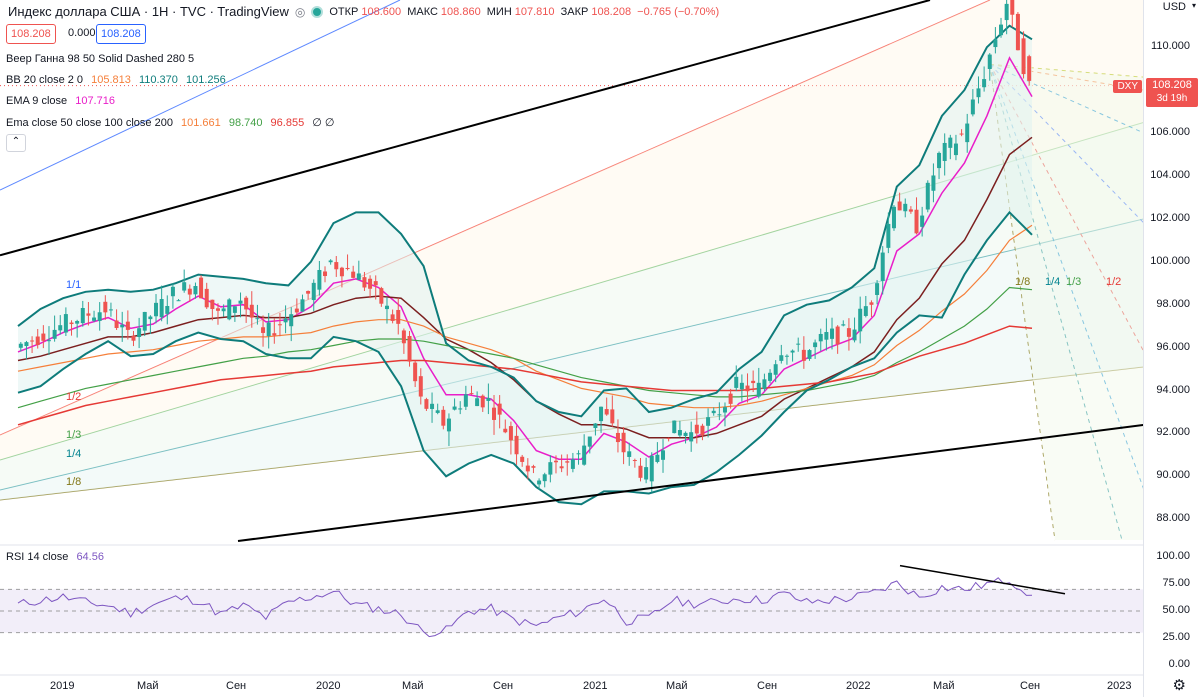 Image resolution: width=1200 pixels, height=697 pixels. Describe the element at coordinates (57, 557) in the screenshot. I see `rsi-legend: RSI 14 close 64.56` at that location.